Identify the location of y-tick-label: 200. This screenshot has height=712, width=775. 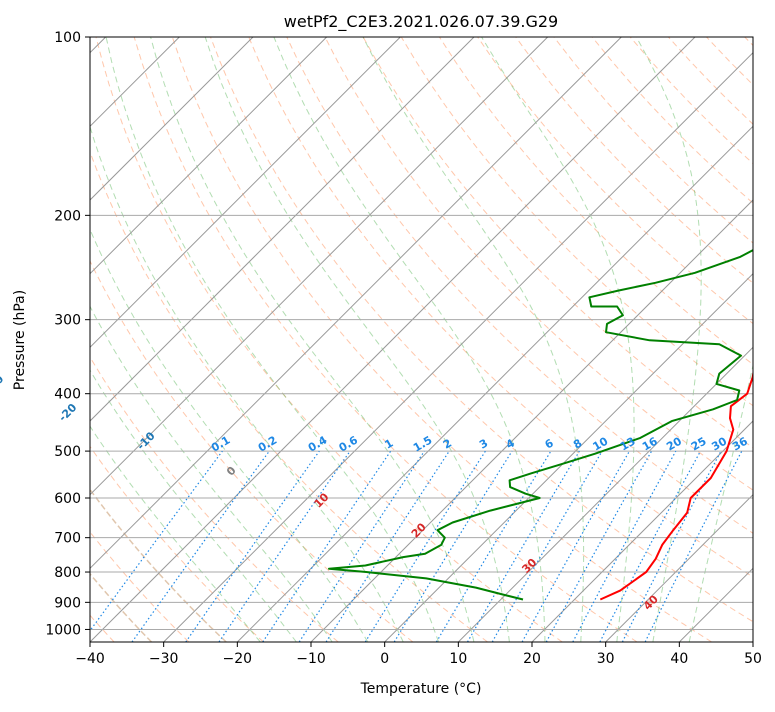
(67, 216).